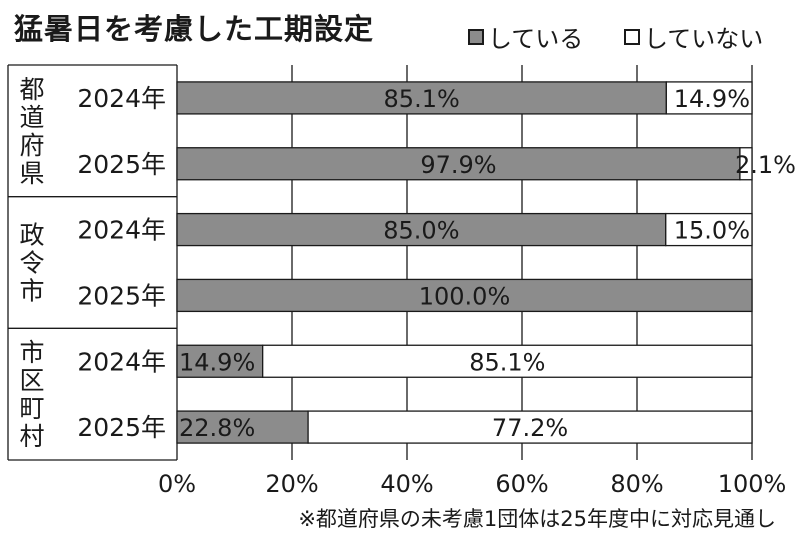 Image resolution: width=800 pixels, height=541 pixels. I want to click on data-label-done: 85.1%, so click(422, 99).